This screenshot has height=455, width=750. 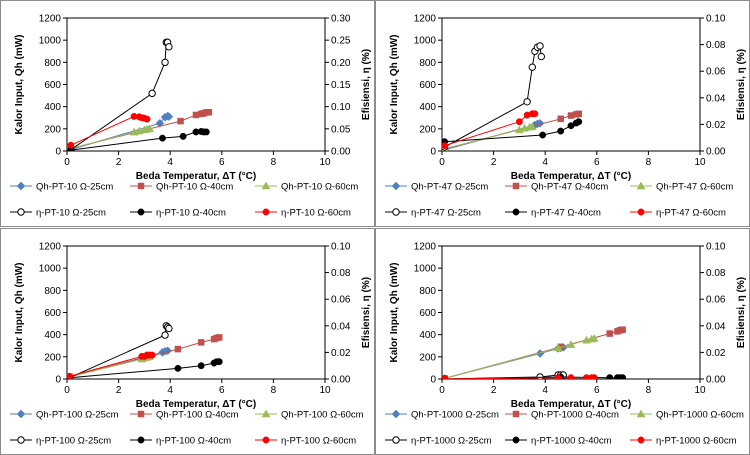 I want to click on legend-entry-6: η-PT-1000 Ω-60cm, so click(x=683, y=441).